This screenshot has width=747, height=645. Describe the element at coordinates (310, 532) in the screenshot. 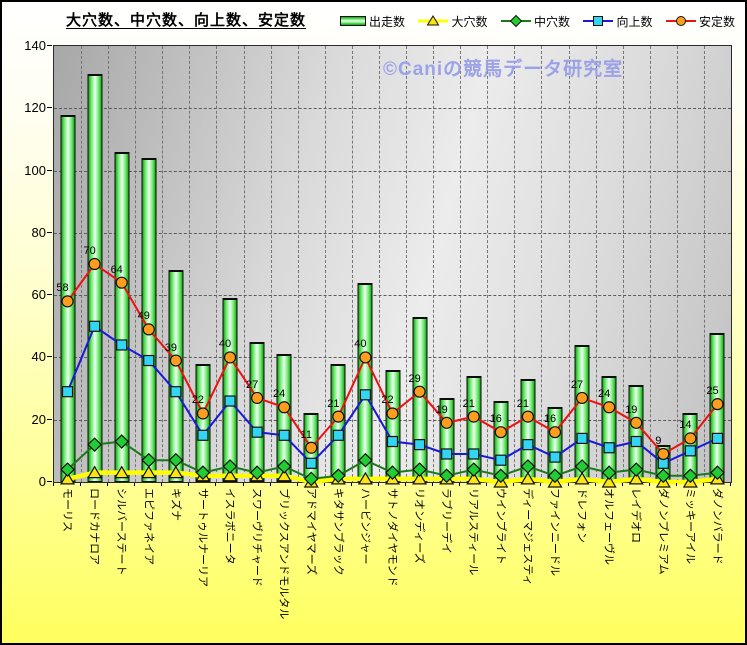

I see `x-axis-label: アドマイヤマーズ` at that location.